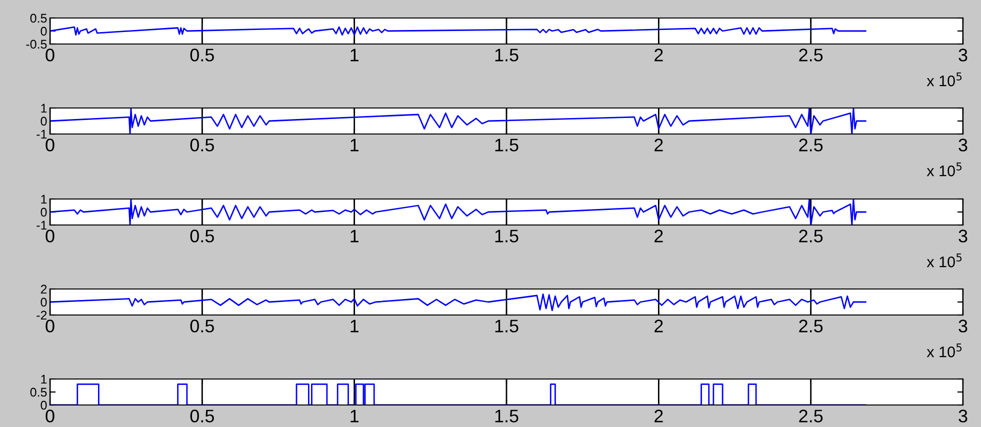 The image size is (981, 427). What do you see at coordinates (36, 44) in the screenshot?
I see `y-tick-label: -0.5` at bounding box center [36, 44].